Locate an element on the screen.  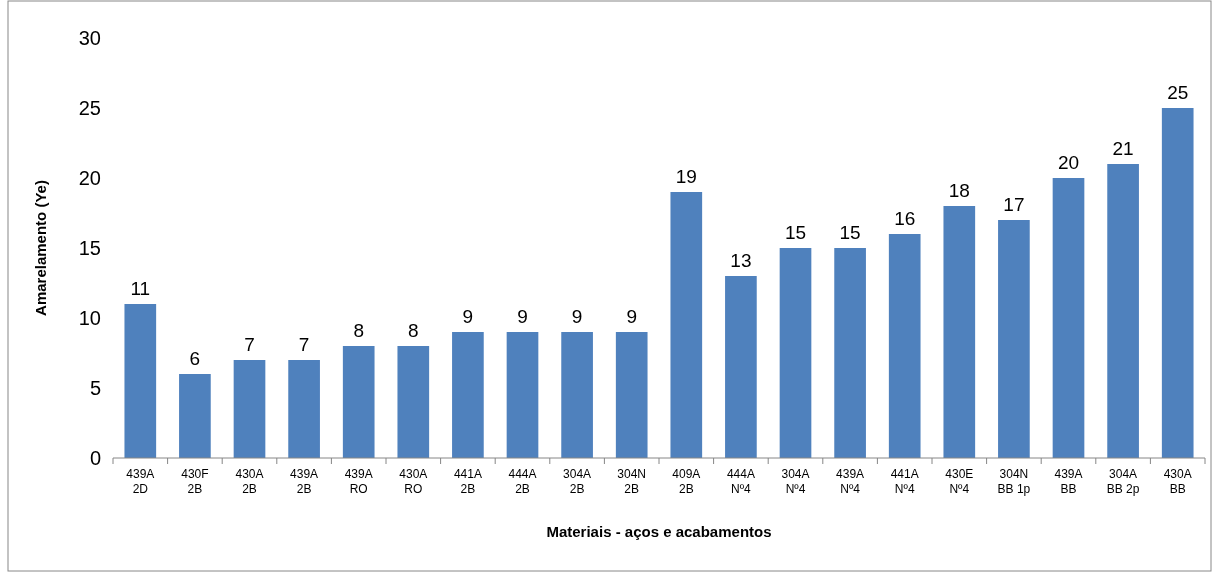
x-tick-label: 430A 2B is located at coordinates (249, 481).